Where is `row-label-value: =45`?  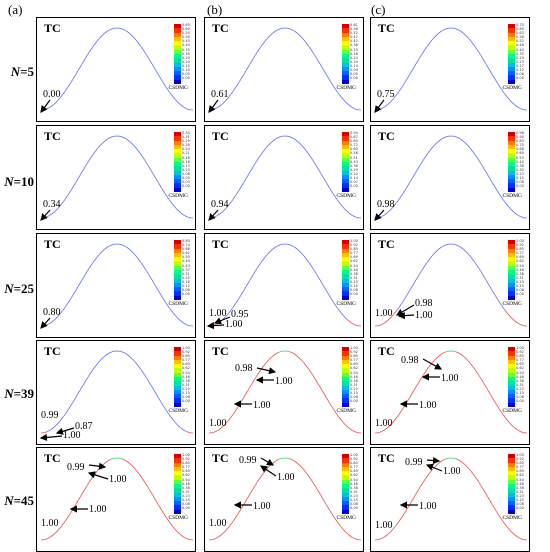 row-label-value: =45 is located at coordinates (23, 500).